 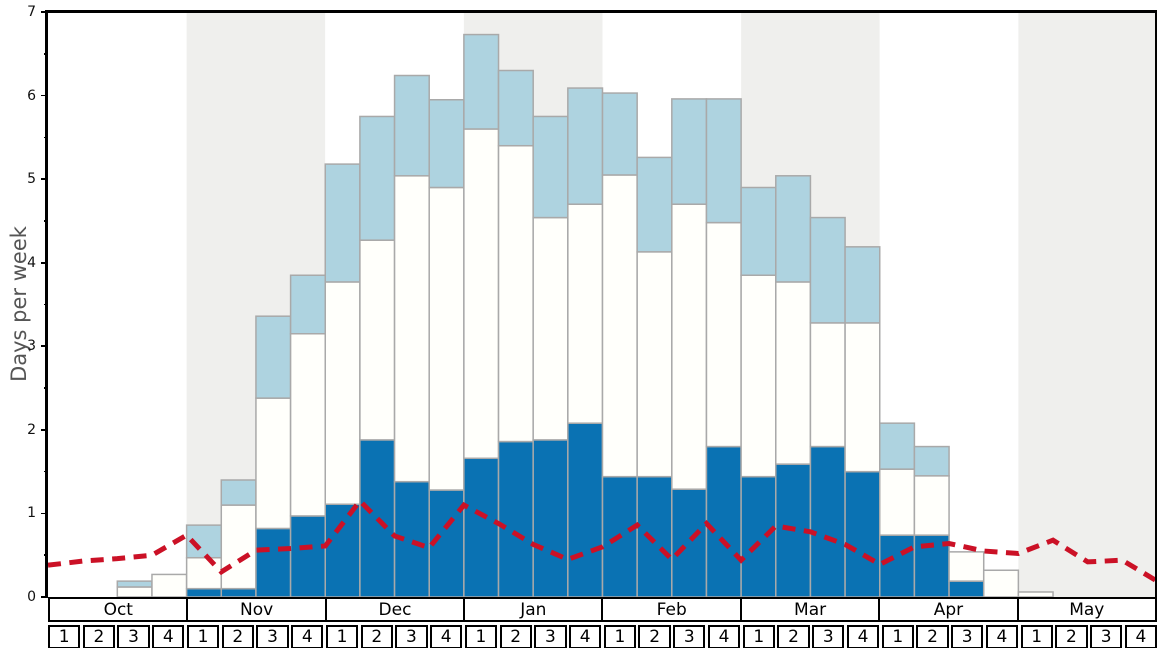 What do you see at coordinates (481, 636) in the screenshot?
I see `week-cell-jan-1: 1` at bounding box center [481, 636].